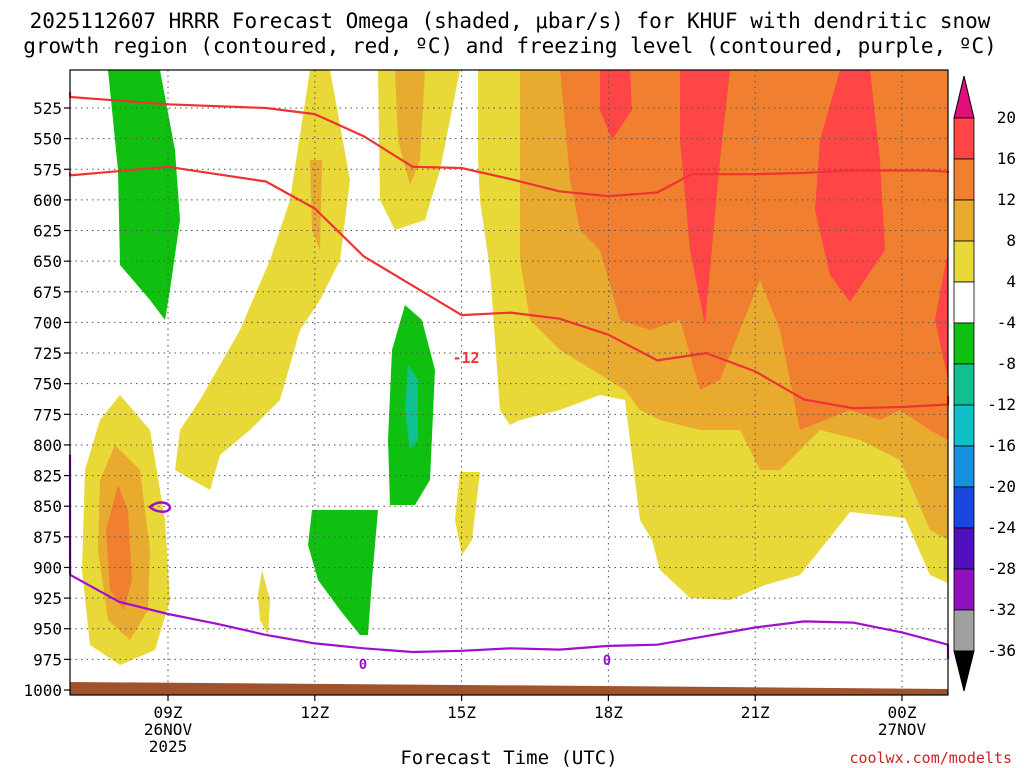 Image resolution: width=1024 pixels, height=768 pixels. I want to click on y-tick-label-925: 925, so click(47, 598).